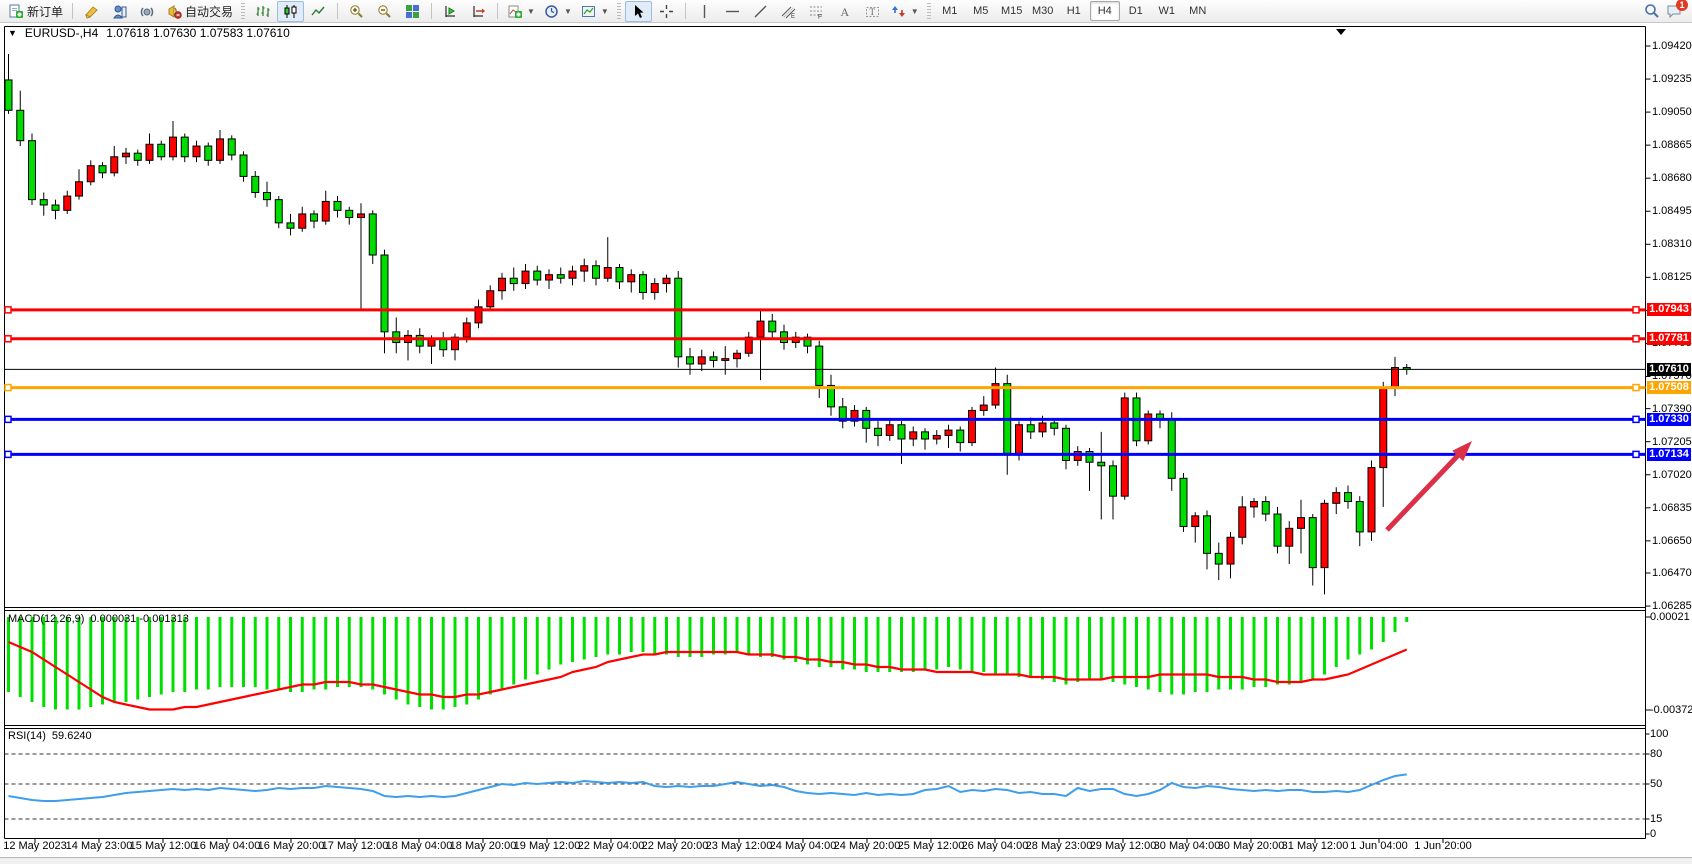 This screenshot has width=1692, height=864. What do you see at coordinates (163, 846) in the screenshot?
I see `date-tick-label: 15 May 12:00` at bounding box center [163, 846].